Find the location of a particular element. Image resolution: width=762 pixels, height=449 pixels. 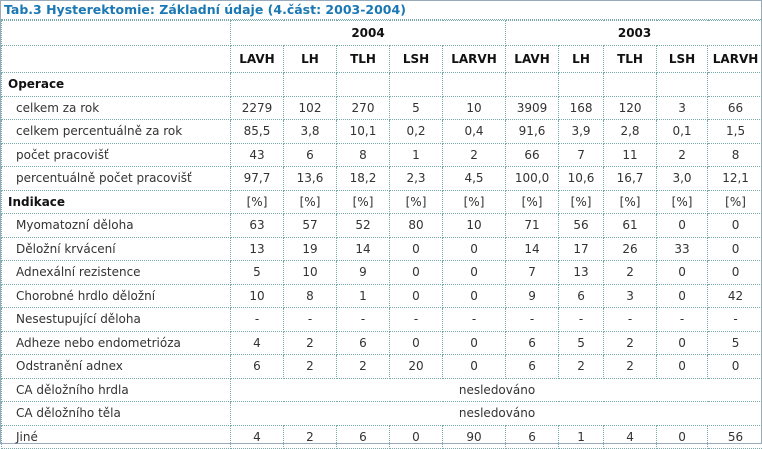

table-cell: 4 is located at coordinates (257, 343).